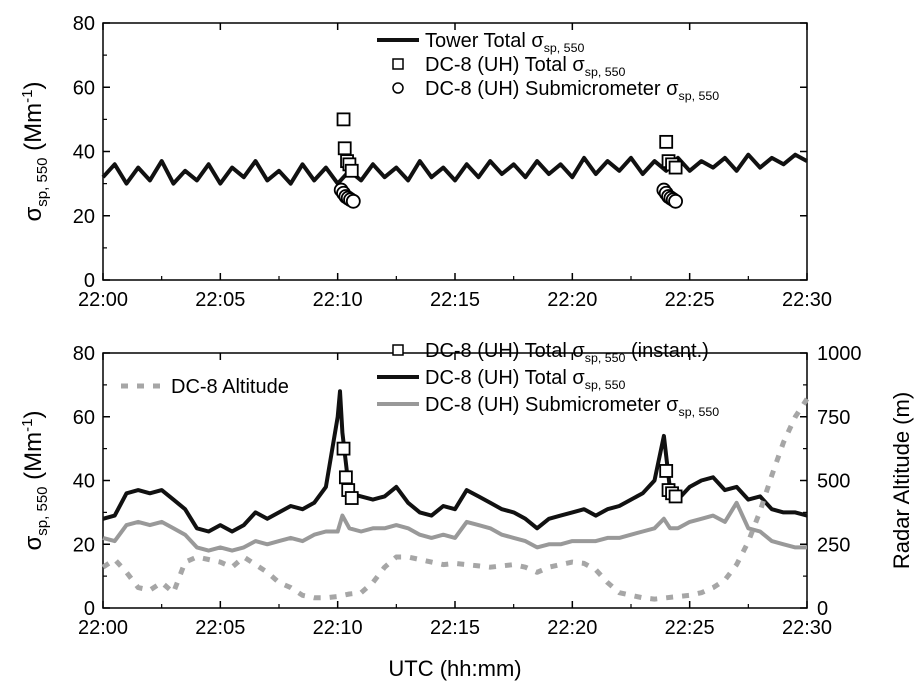 The image size is (921, 683). What do you see at coordinates (454, 668) in the screenshot?
I see `x-axis-label: UTC (hh:mm)` at bounding box center [454, 668].